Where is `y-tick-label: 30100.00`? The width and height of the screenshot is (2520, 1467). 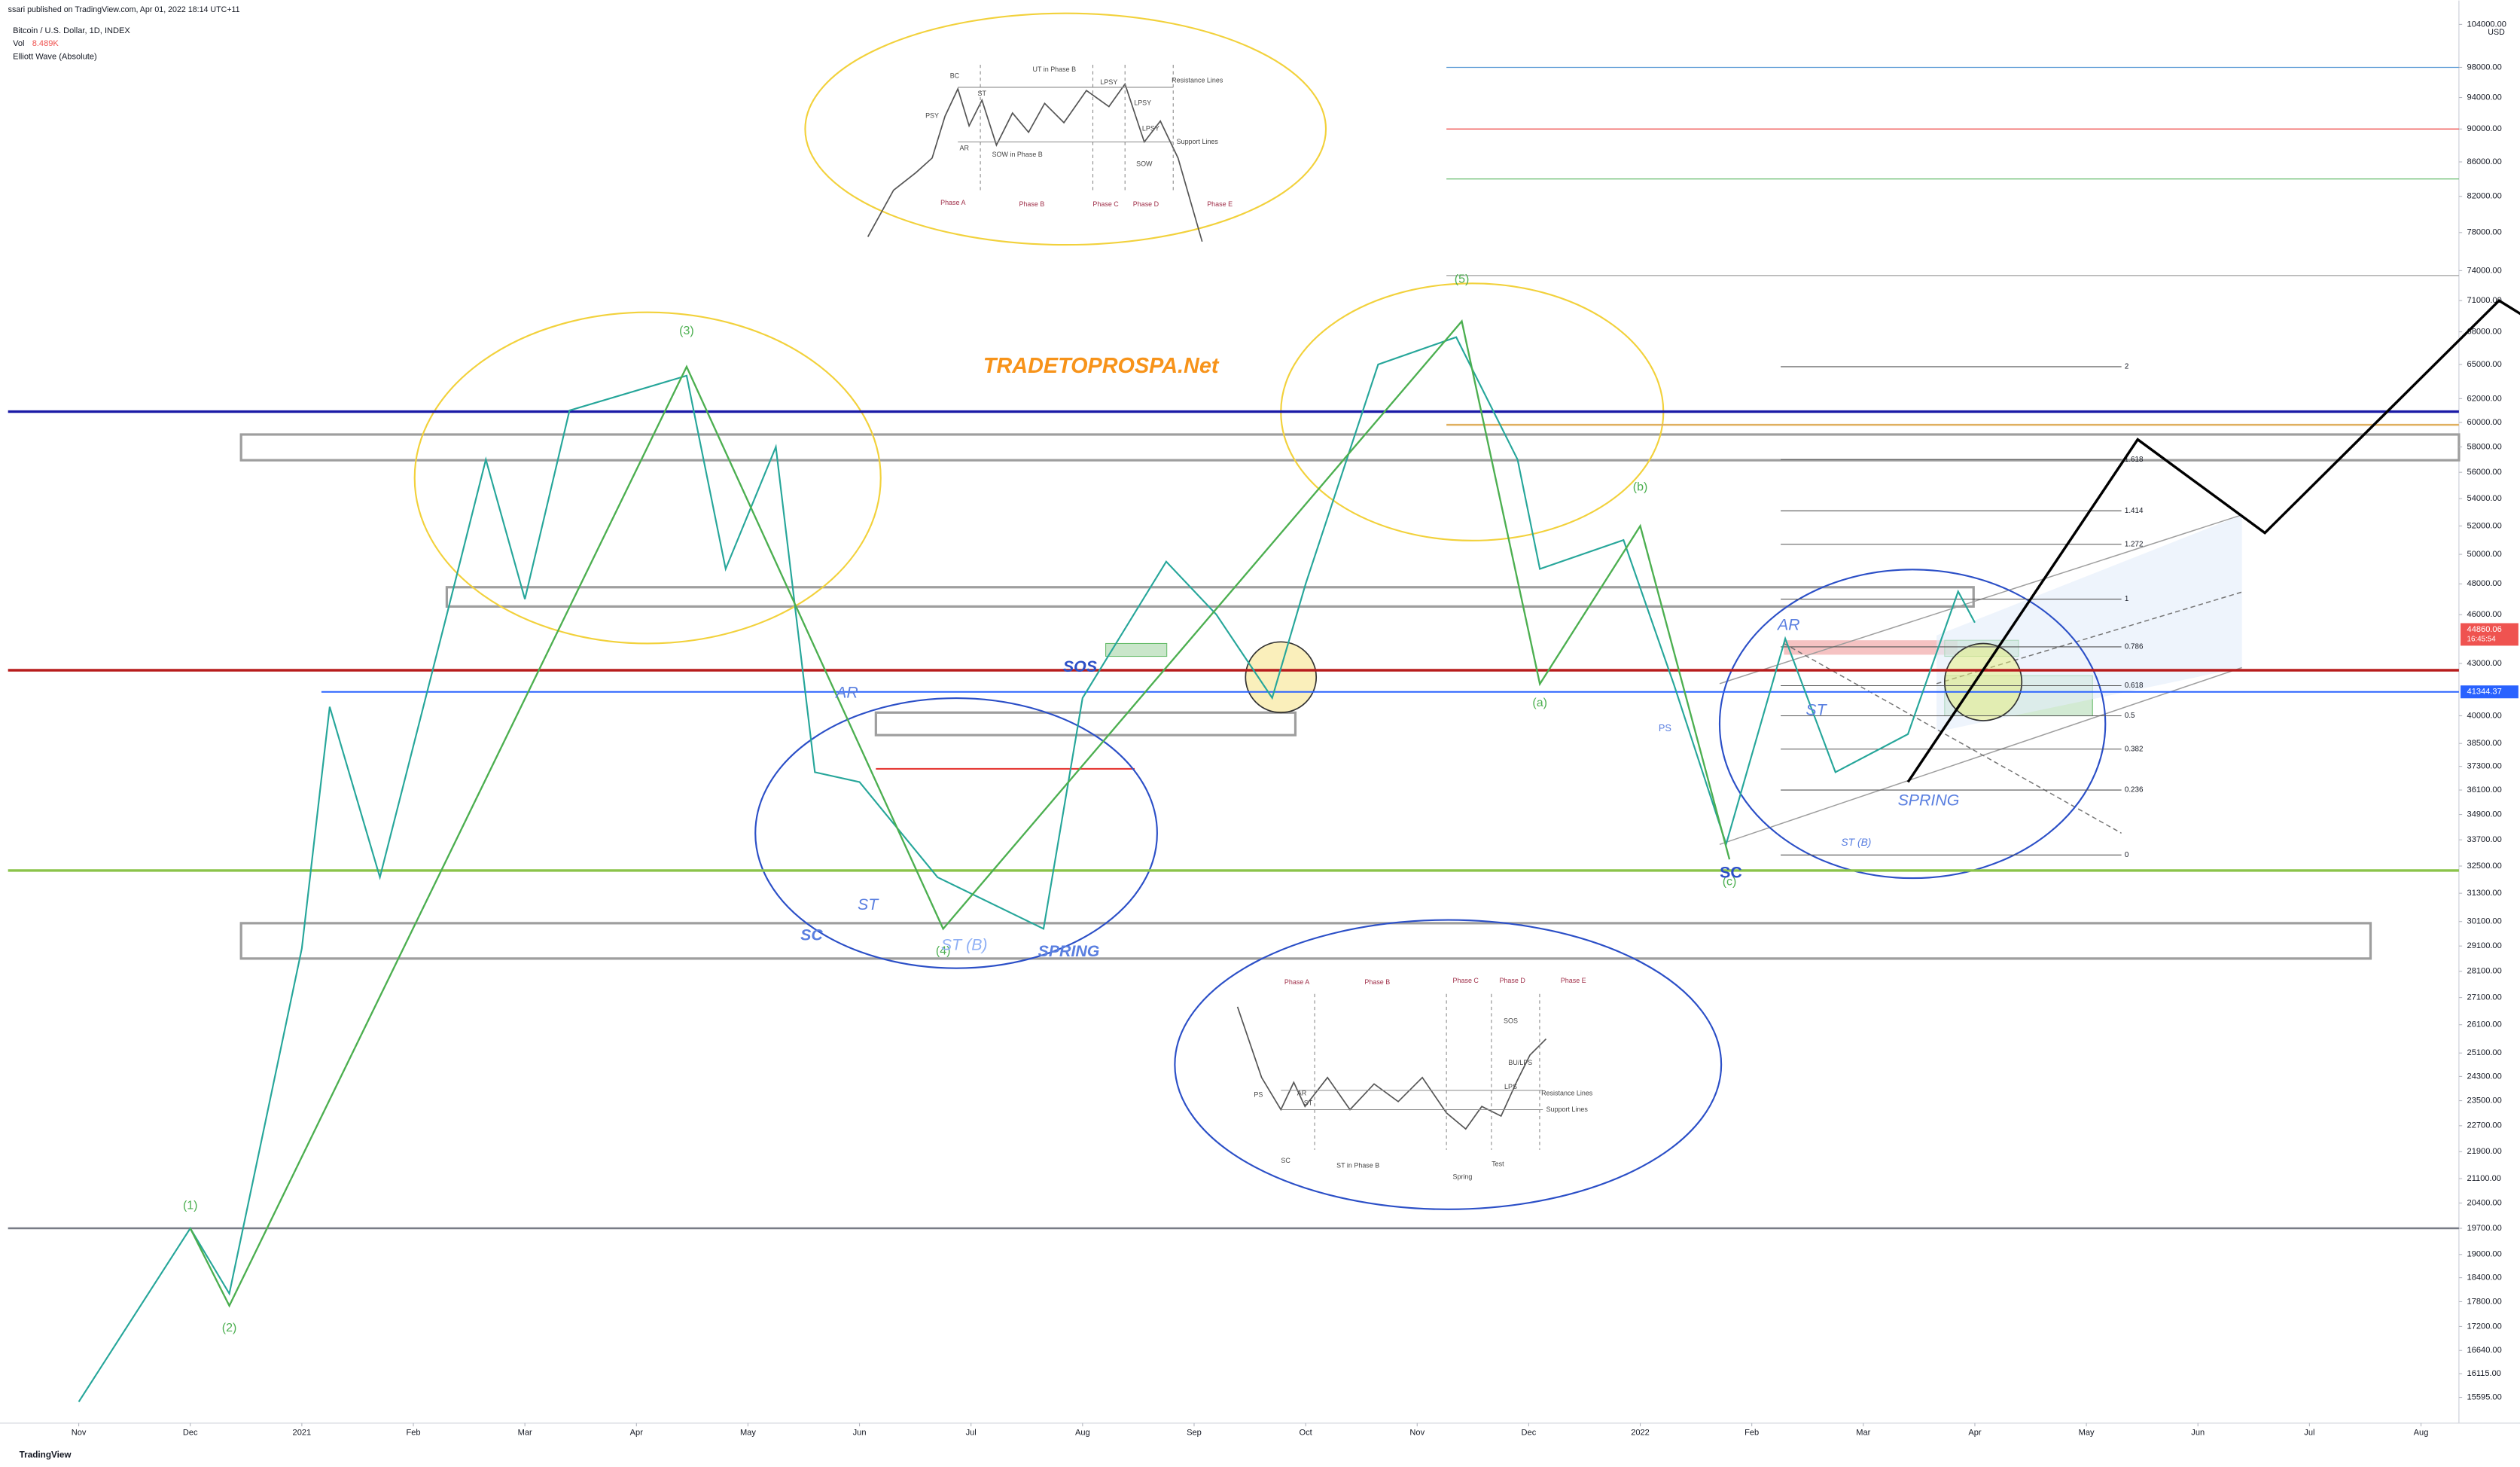 y-tick-label: 30100.00 is located at coordinates (2484, 921).